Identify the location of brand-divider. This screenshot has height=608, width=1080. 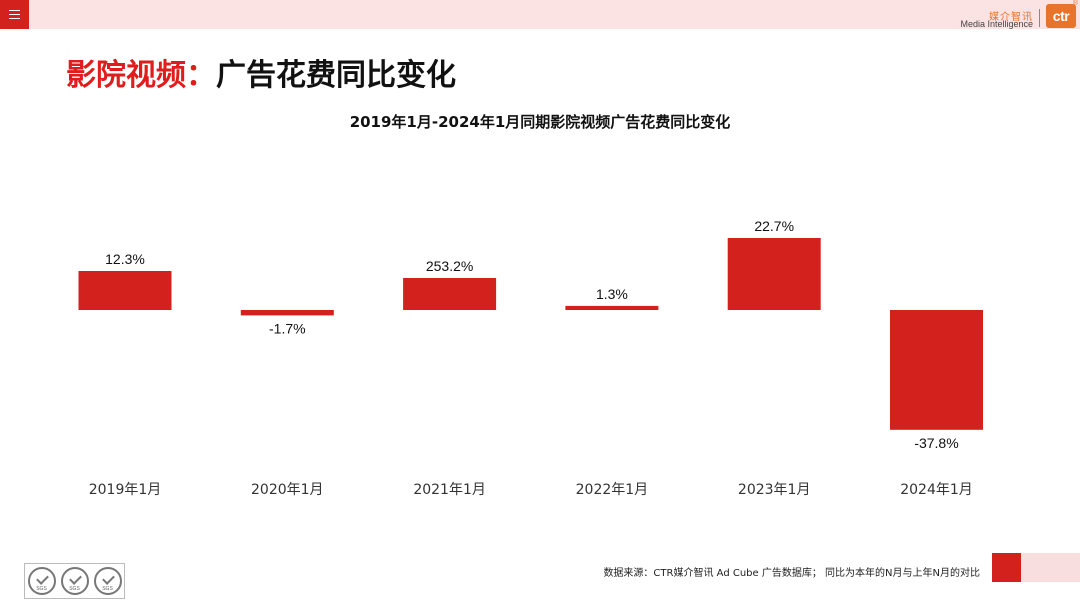
(1039, 18).